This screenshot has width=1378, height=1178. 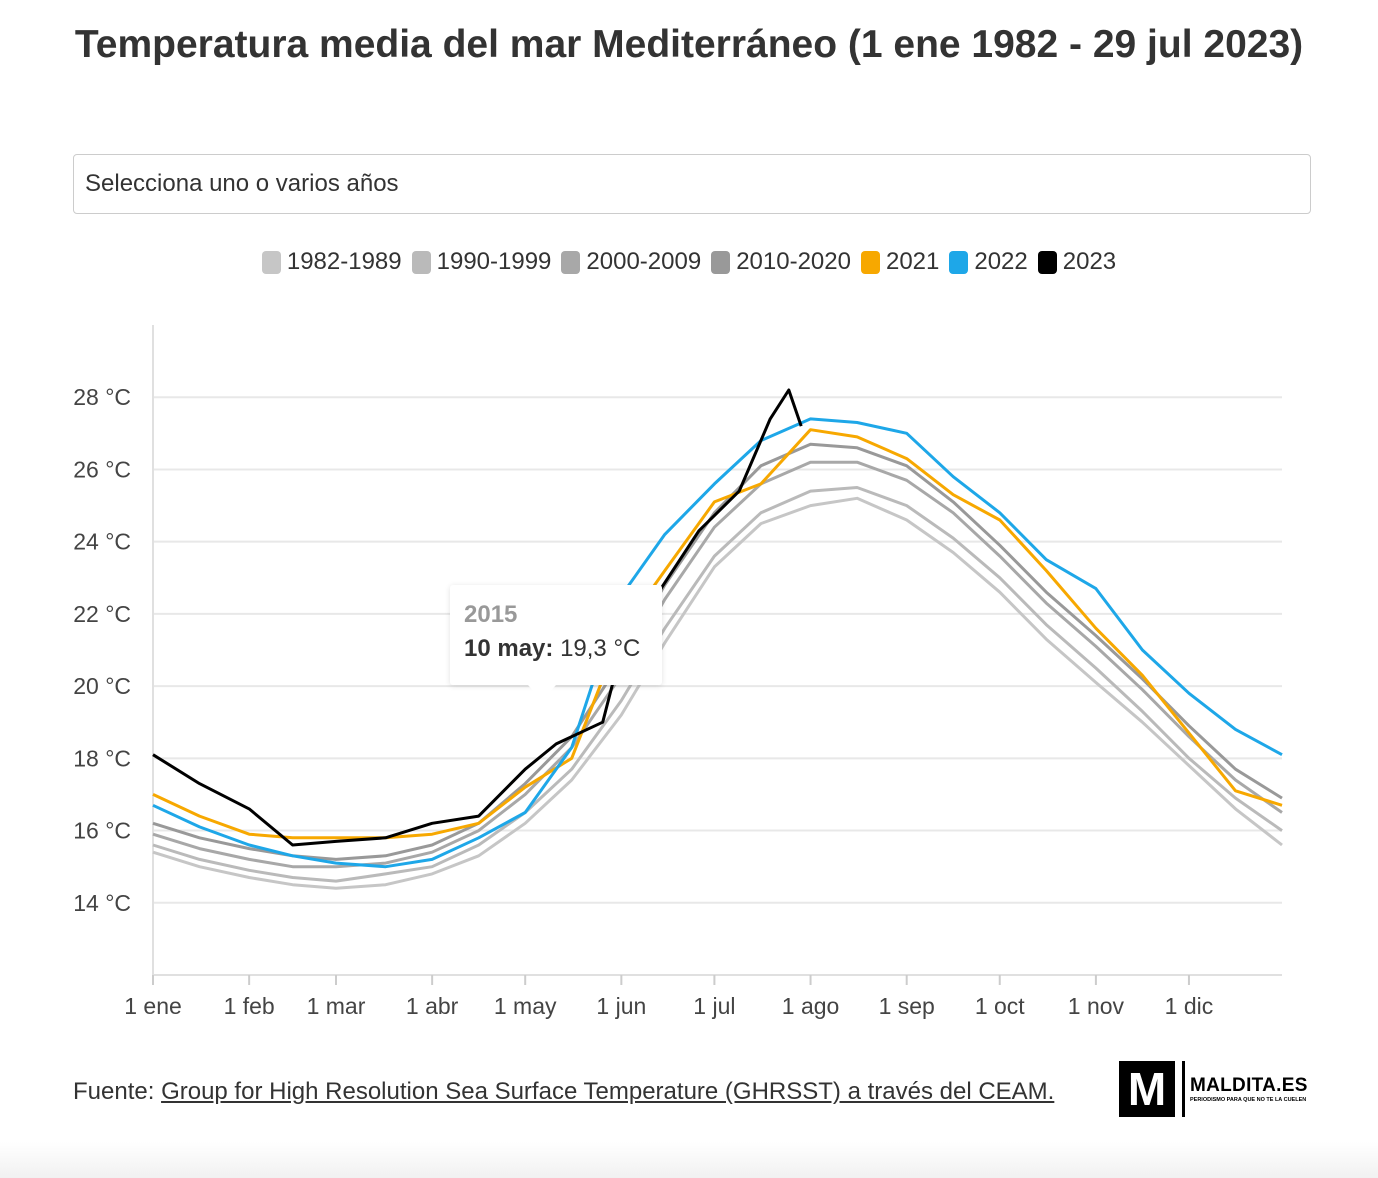 I want to click on logo-divider, so click(x=1183, y=1089).